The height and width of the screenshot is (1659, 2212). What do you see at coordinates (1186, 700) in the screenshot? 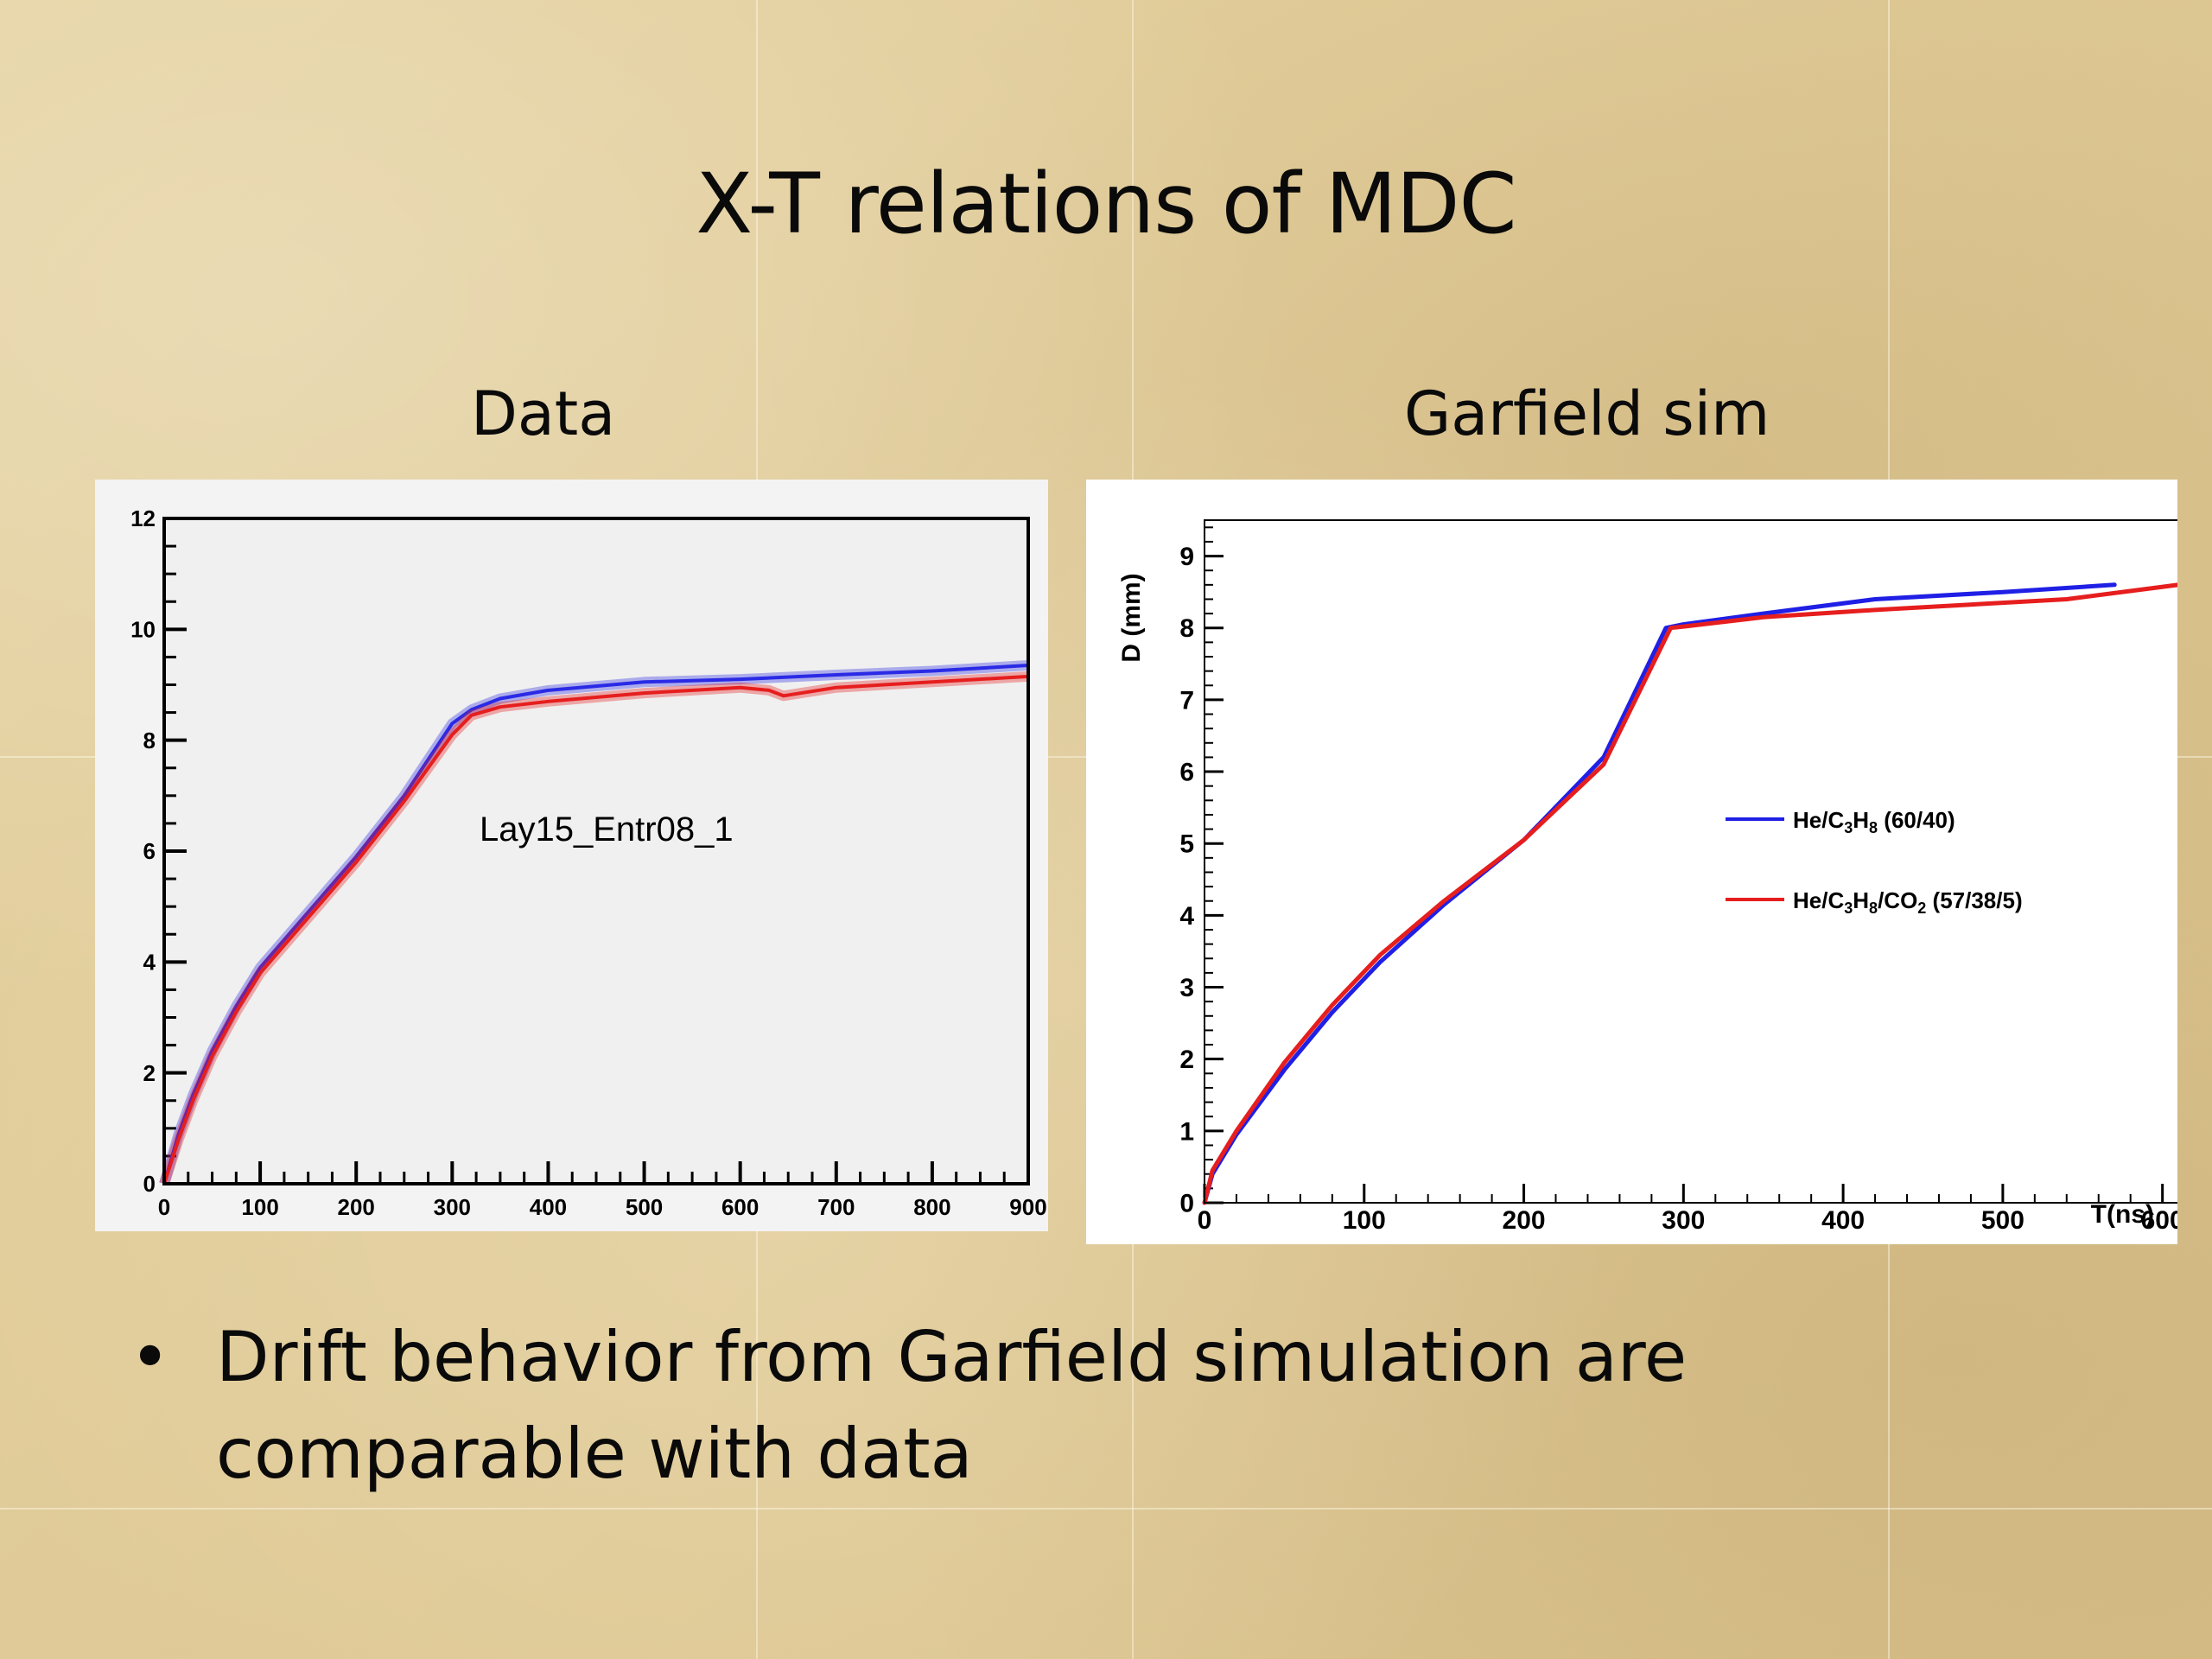
I see `y-tick-label: 7` at bounding box center [1186, 700].